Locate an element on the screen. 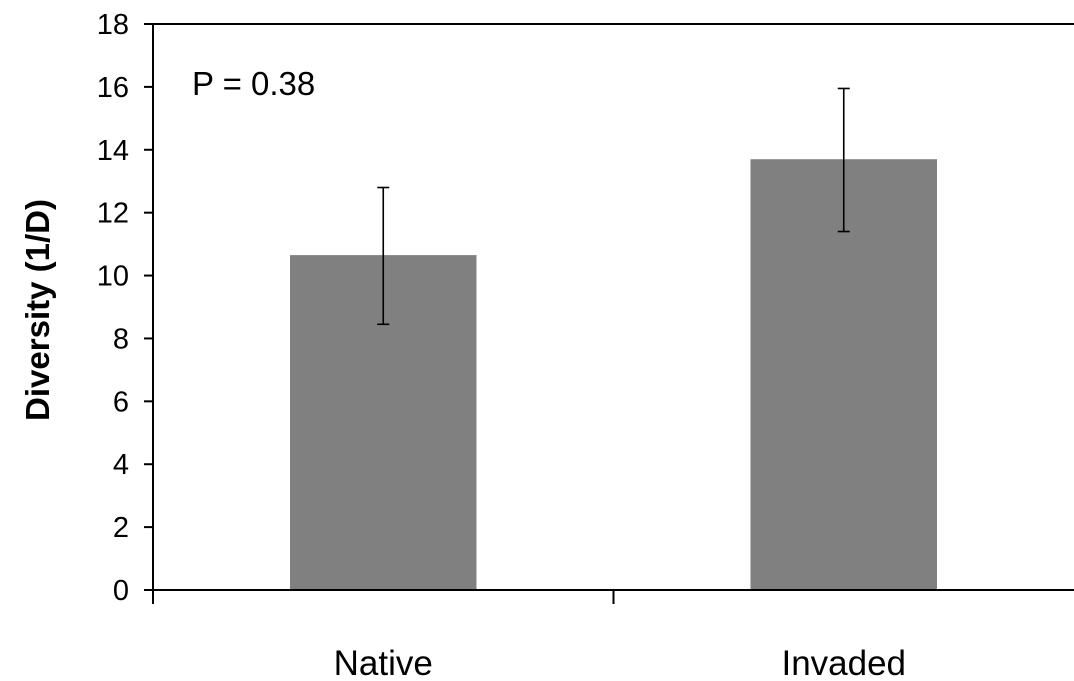  x-ticks-layer: Native Invaded is located at coordinates (529, 635).